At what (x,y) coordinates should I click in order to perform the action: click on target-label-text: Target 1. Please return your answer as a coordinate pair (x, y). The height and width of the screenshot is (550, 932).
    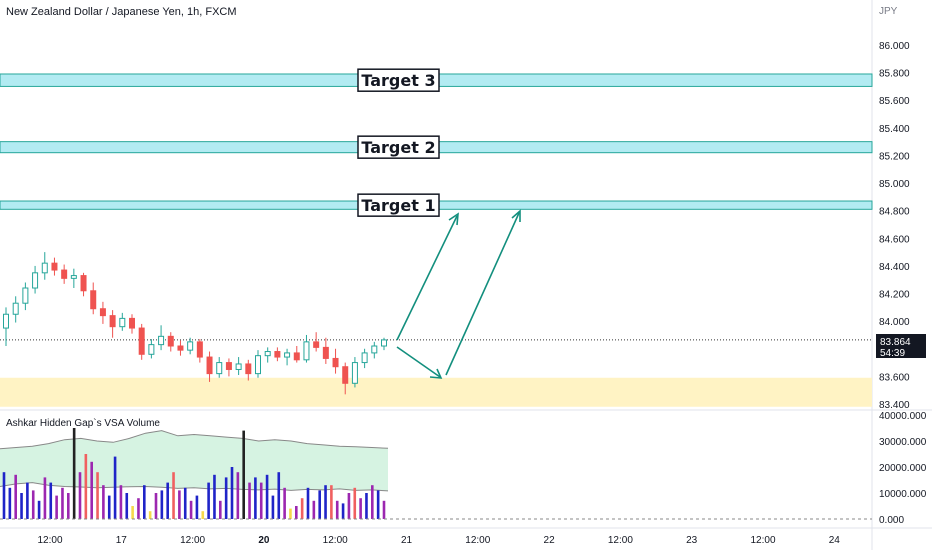
    Looking at the image, I should click on (398, 205).